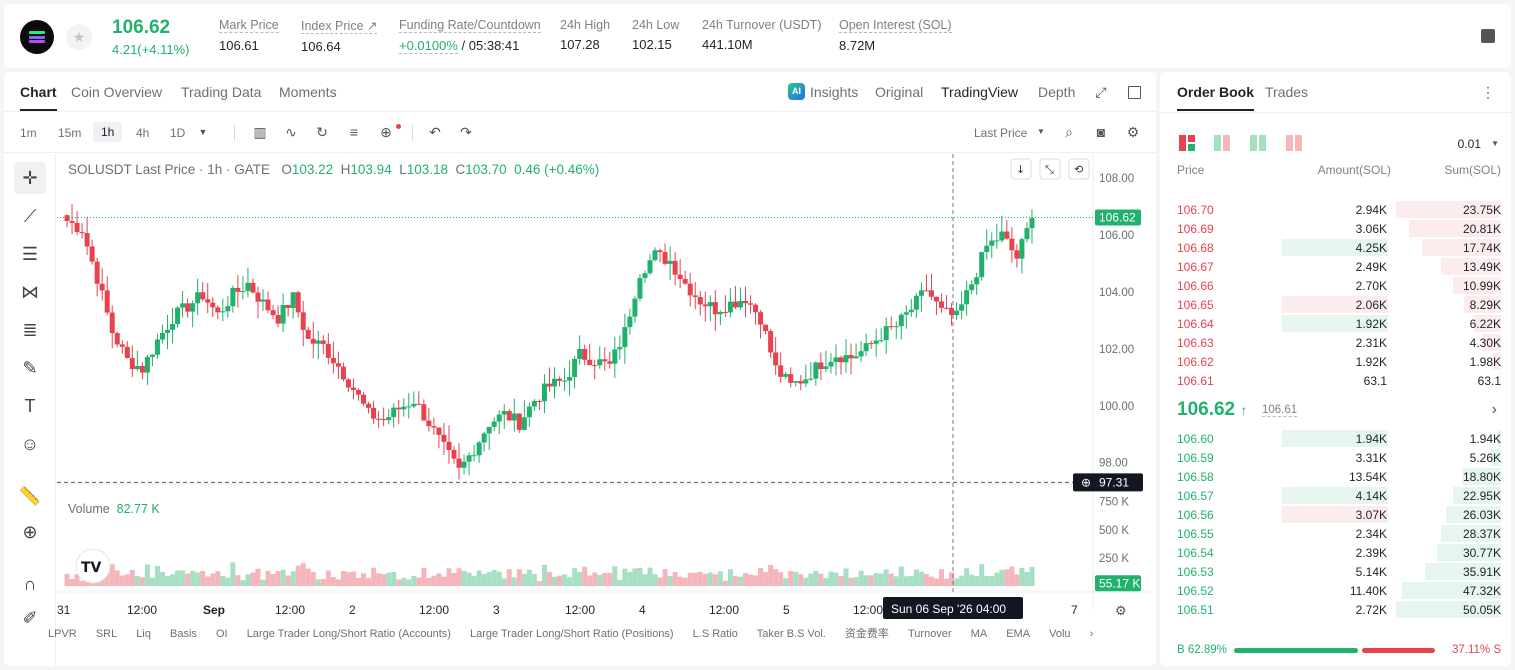 This screenshot has height=670, width=1515. I want to click on tab-trading-data: Trading Data, so click(221, 92).